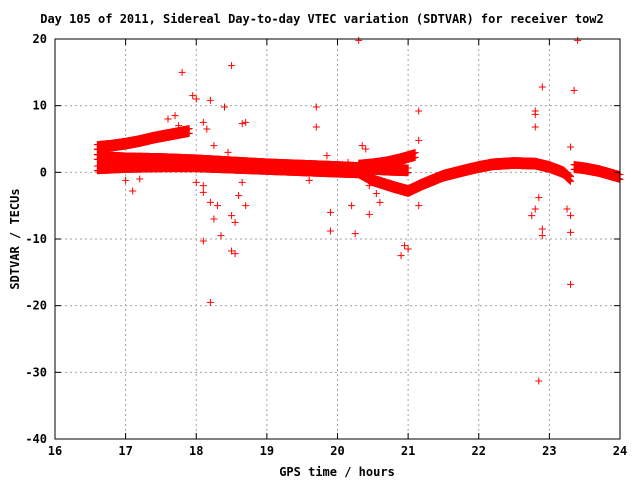 The image size is (640, 480). I want to click on band-point, so click(189, 133).